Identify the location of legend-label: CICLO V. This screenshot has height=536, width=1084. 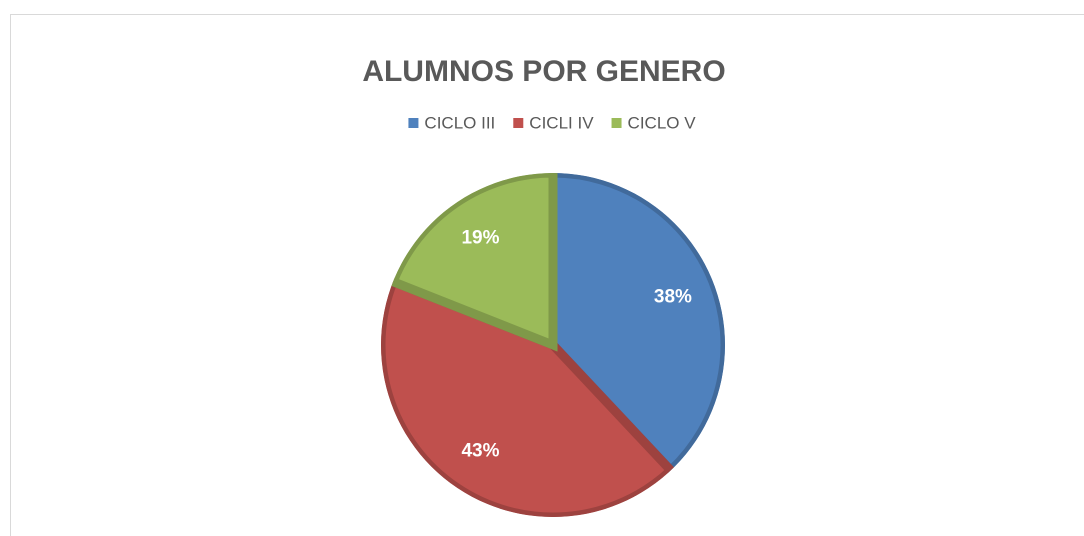
(662, 122).